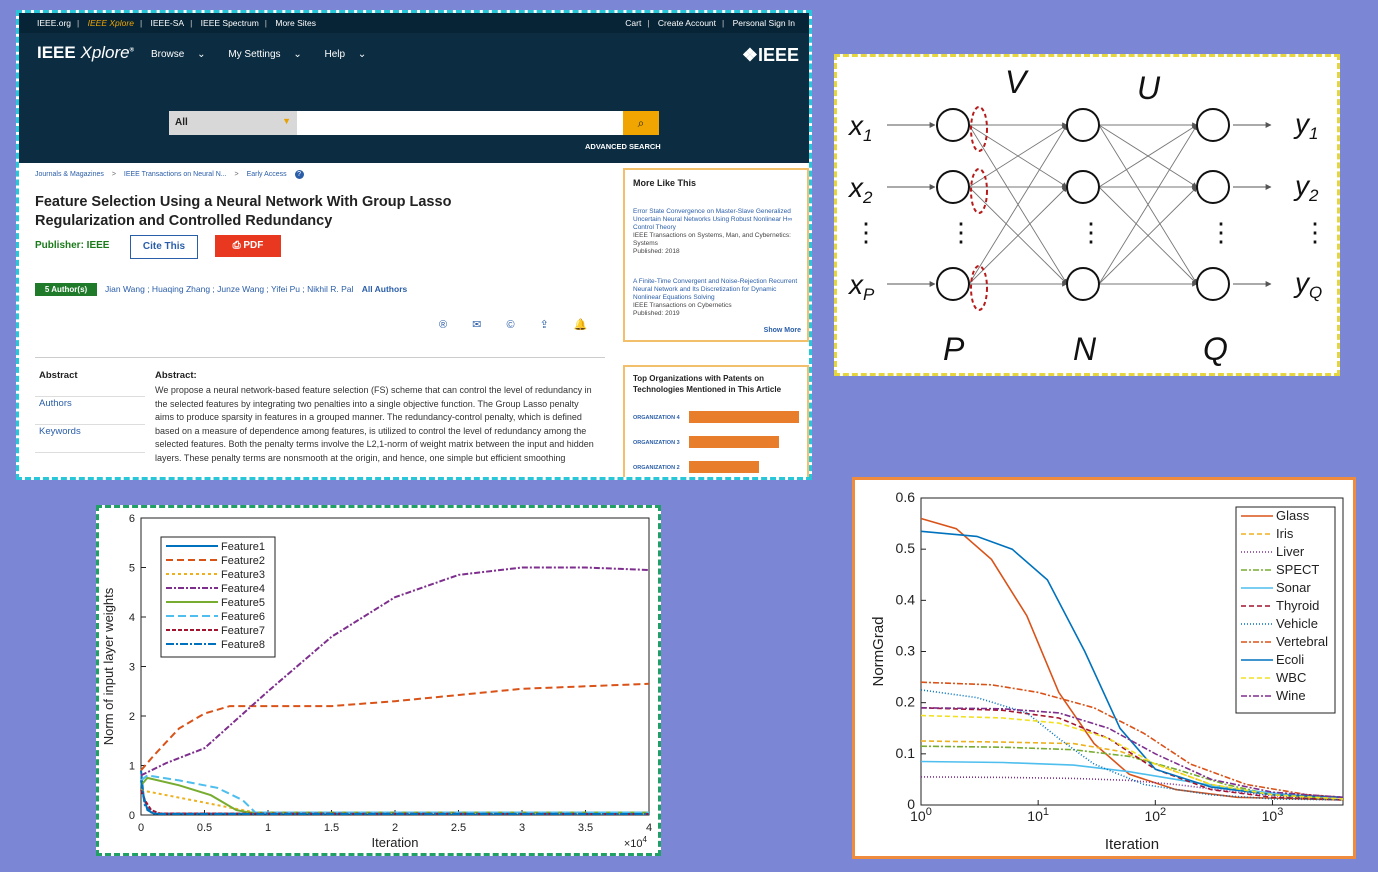 The image size is (1378, 872). I want to click on legend-label: Sonar, so click(1293, 587).